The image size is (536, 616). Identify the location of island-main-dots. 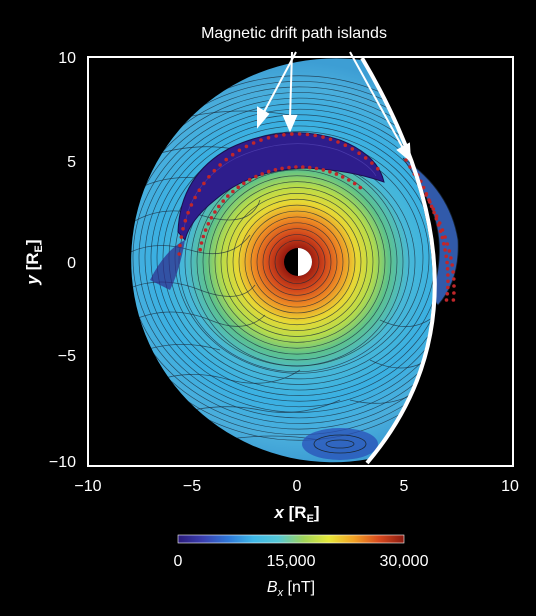
(278, 194).